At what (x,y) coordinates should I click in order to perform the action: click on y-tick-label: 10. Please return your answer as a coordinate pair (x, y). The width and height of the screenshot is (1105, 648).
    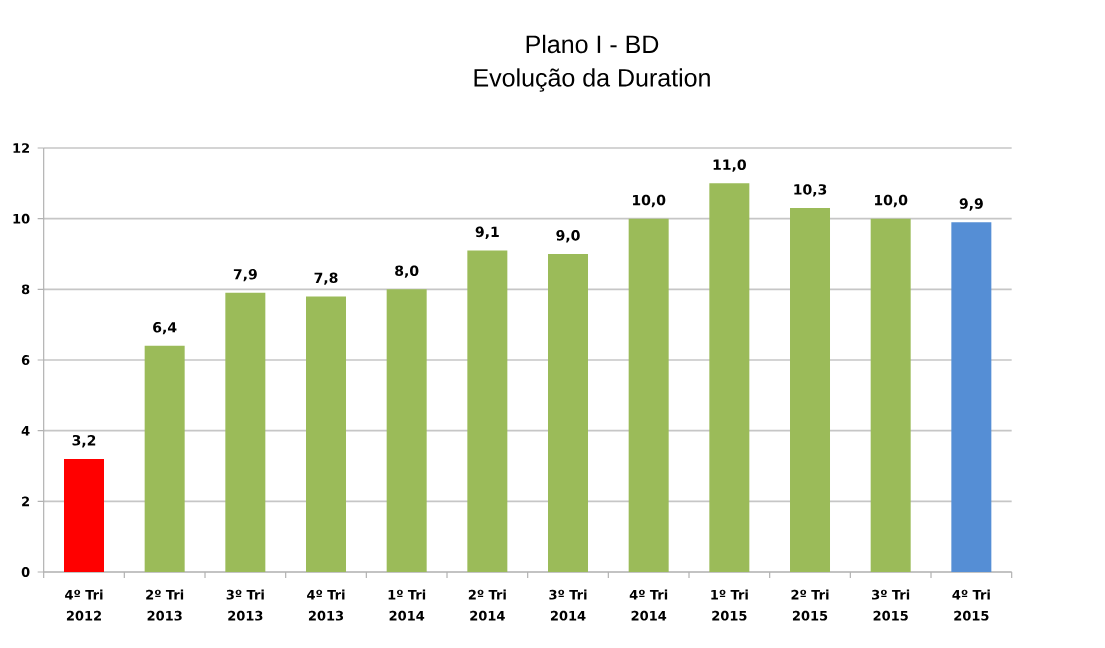
    Looking at the image, I should click on (21, 218).